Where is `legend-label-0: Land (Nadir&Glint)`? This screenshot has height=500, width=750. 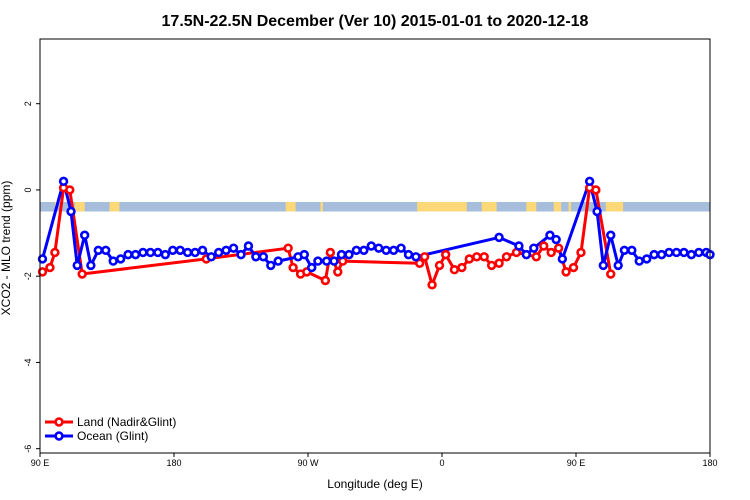 legend-label-0: Land (Nadir&Glint) is located at coordinates (126, 422).